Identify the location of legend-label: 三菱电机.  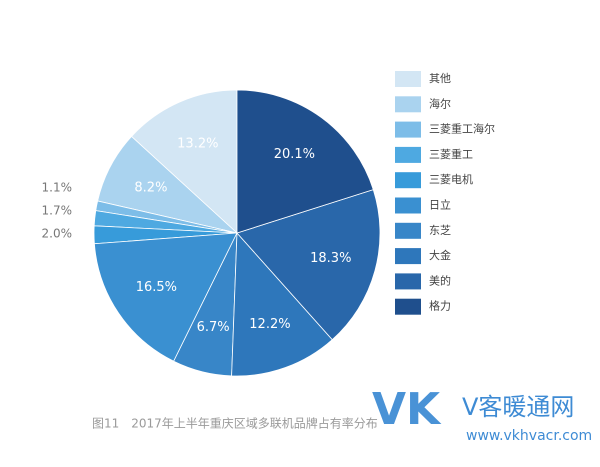
(451, 179).